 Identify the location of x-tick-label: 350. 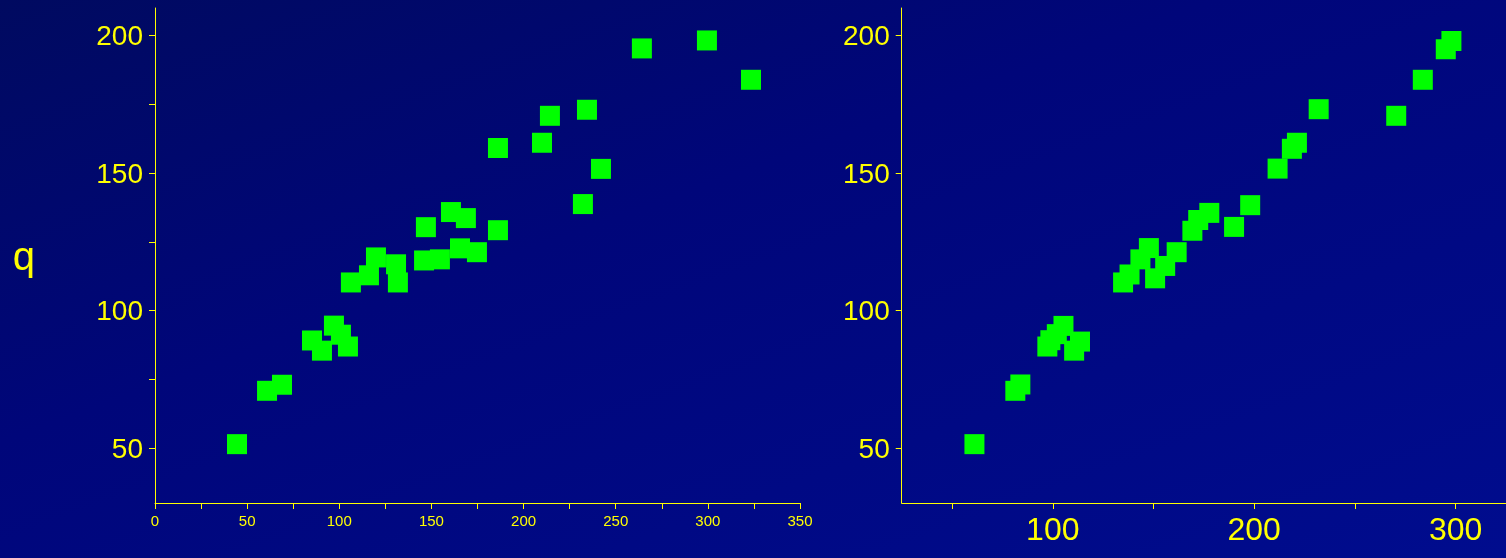
(800, 520).